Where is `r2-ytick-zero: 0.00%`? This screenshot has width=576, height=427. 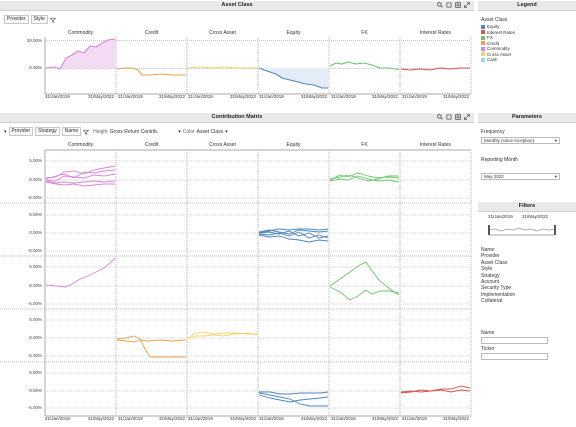 r2-ytick-zero: 0.00% is located at coordinates (35, 232).